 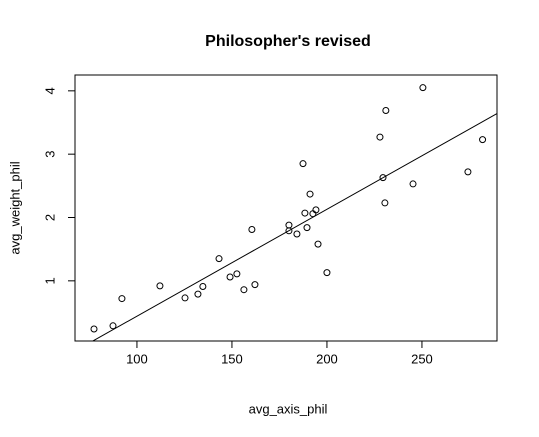 I want to click on y-tick-label: 1, so click(x=49, y=280).